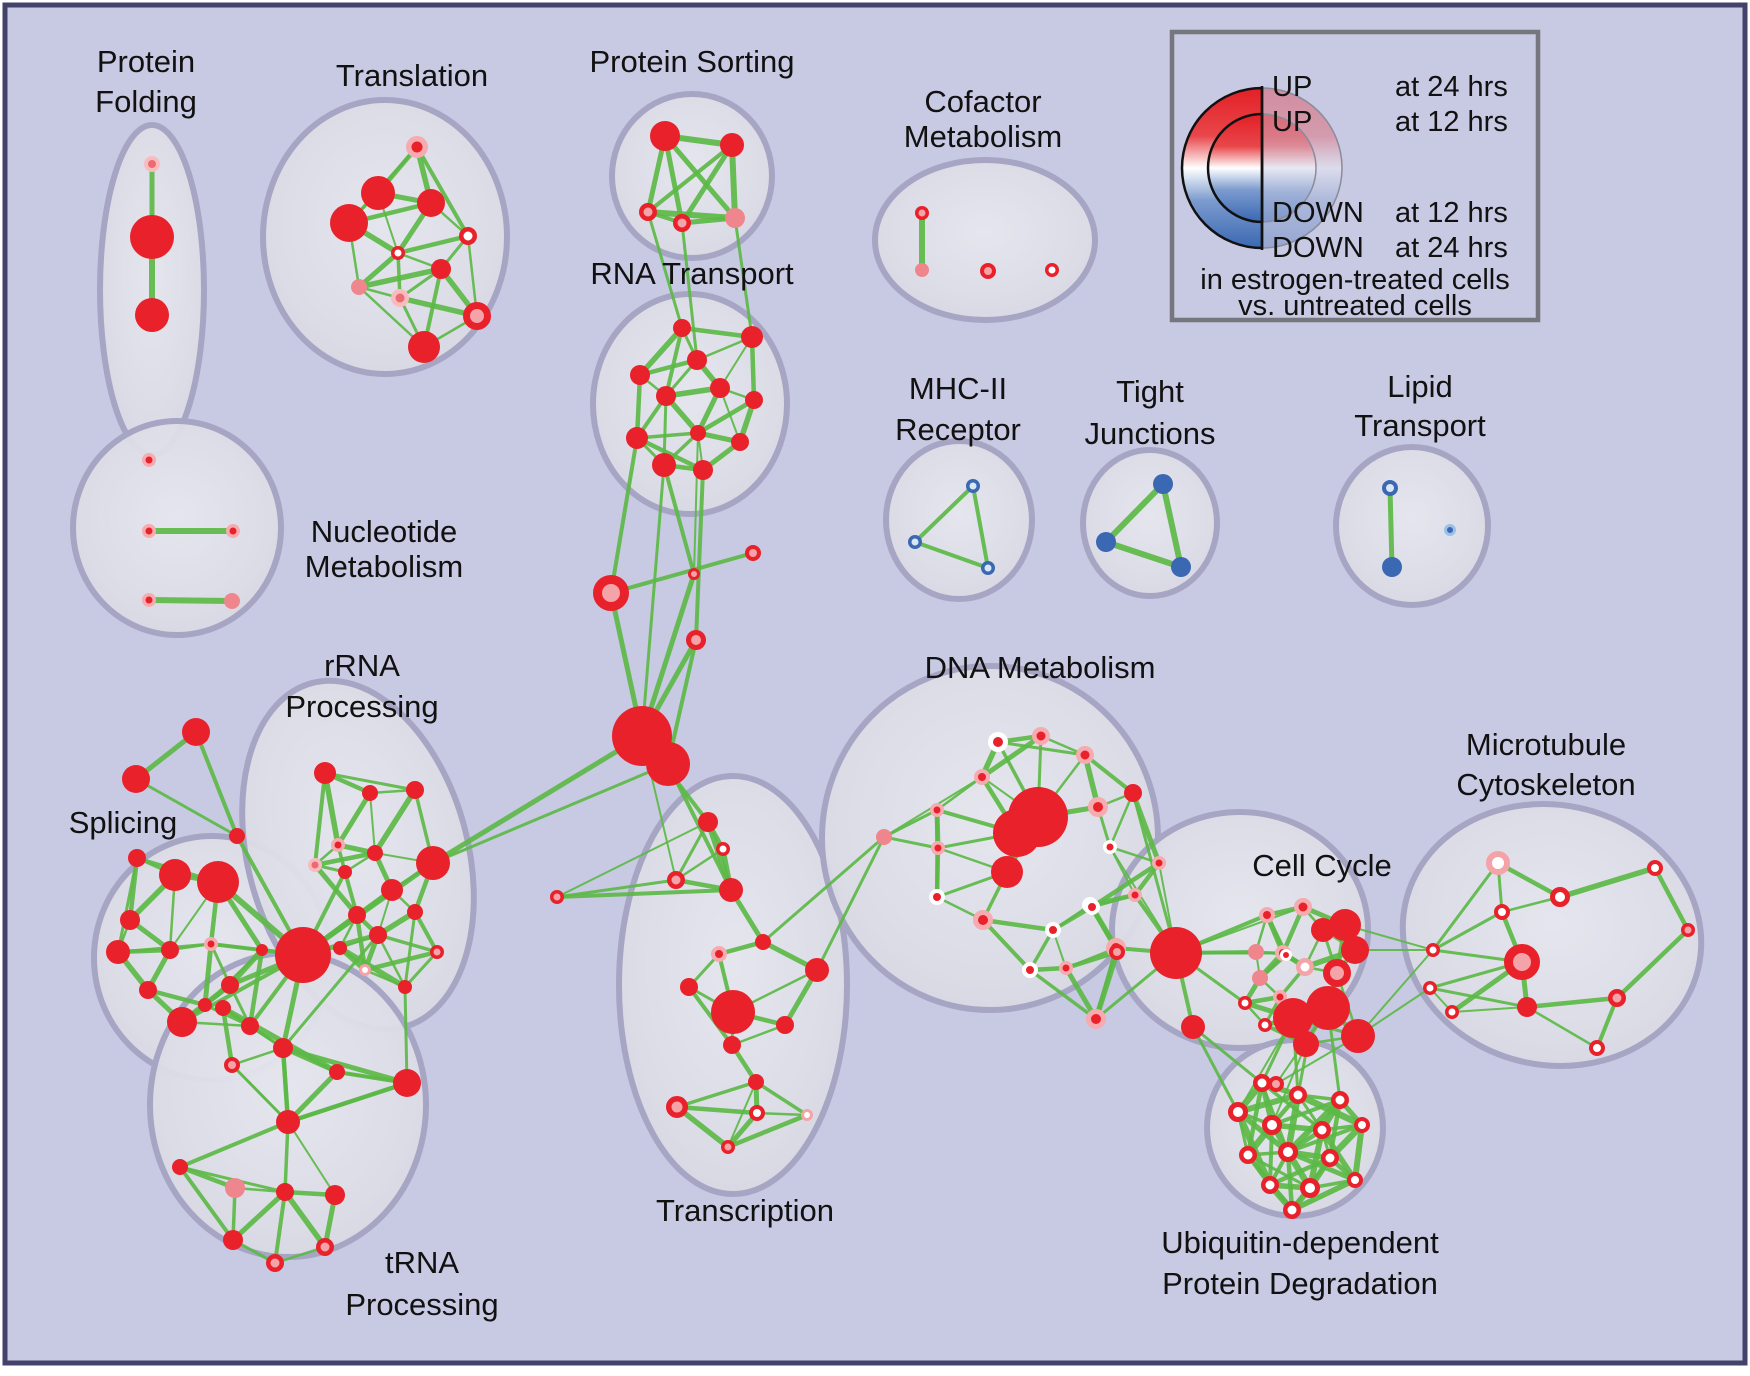  Describe the element at coordinates (1292, 122) in the screenshot. I see `legend-row-1-word: UP` at that location.